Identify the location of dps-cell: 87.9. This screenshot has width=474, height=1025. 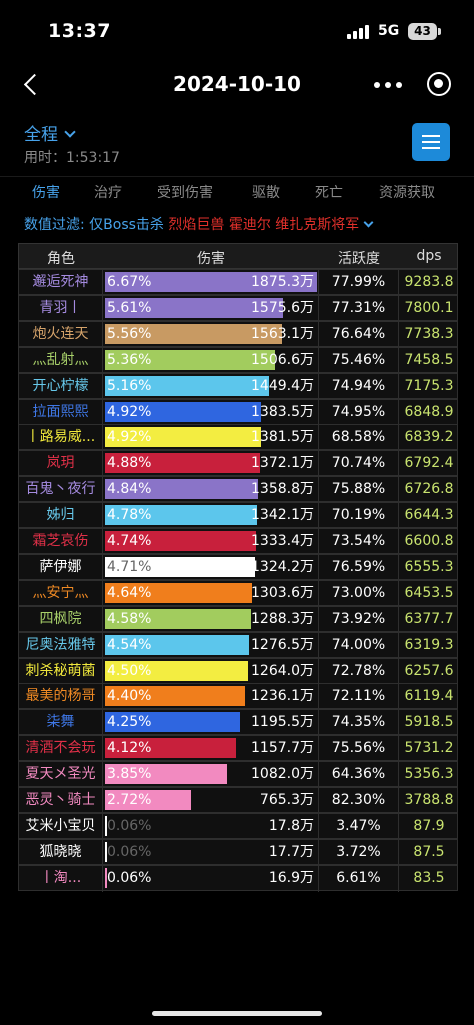
(429, 825).